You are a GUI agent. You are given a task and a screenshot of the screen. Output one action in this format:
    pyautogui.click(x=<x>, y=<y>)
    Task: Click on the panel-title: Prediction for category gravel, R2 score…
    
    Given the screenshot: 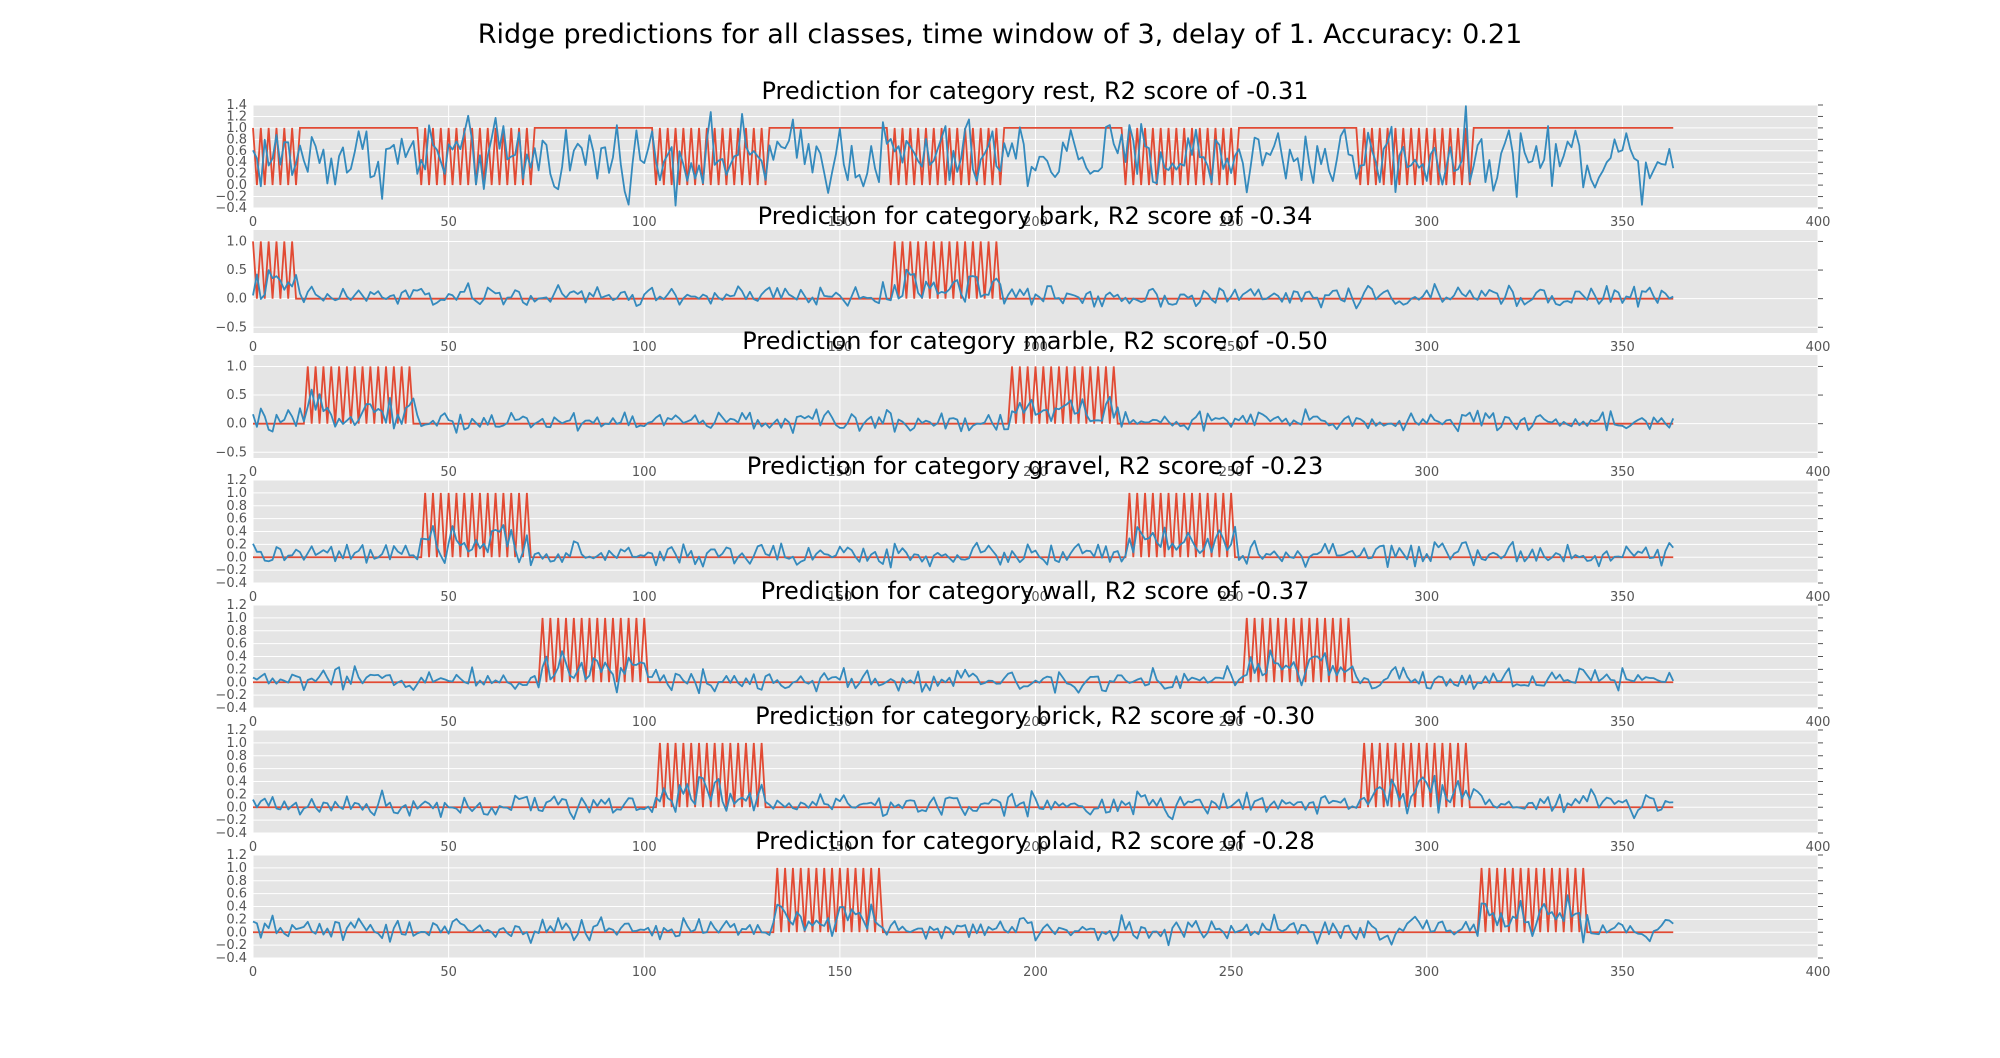 What is the action you would take?
    pyautogui.click(x=1035, y=466)
    